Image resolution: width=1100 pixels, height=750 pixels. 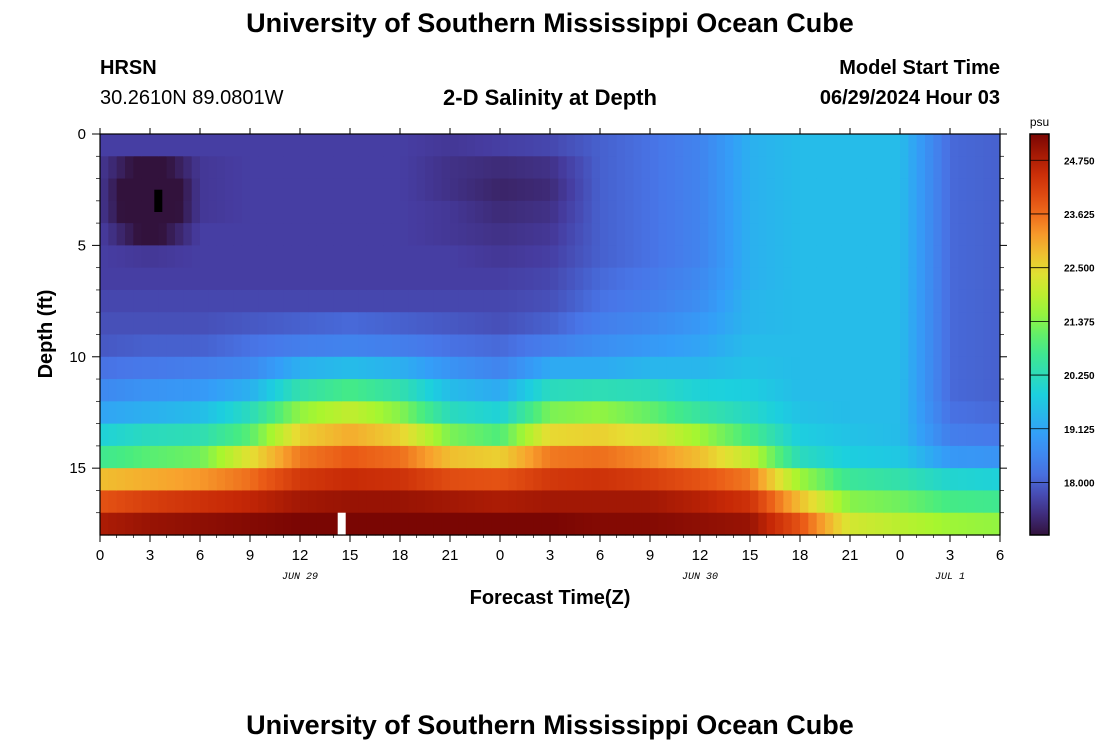 I want to click on x-tick-label: 21, so click(x=450, y=555).